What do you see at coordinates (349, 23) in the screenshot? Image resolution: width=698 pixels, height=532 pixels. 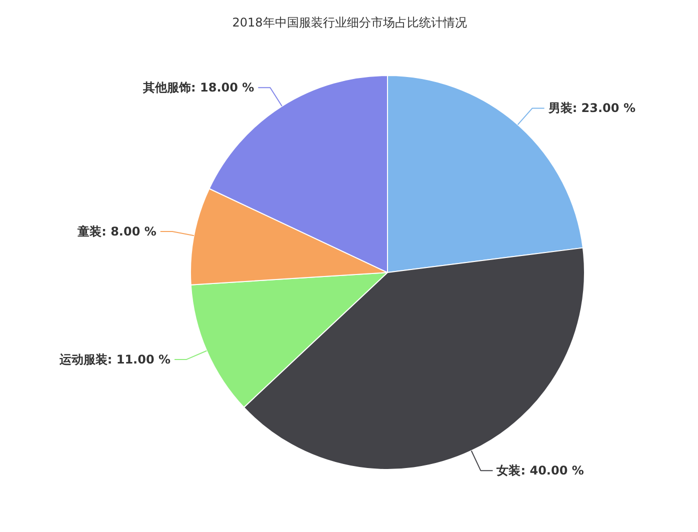 I see `chart-title: 2018年中国服装行业细分市场占比统计情况` at bounding box center [349, 23].